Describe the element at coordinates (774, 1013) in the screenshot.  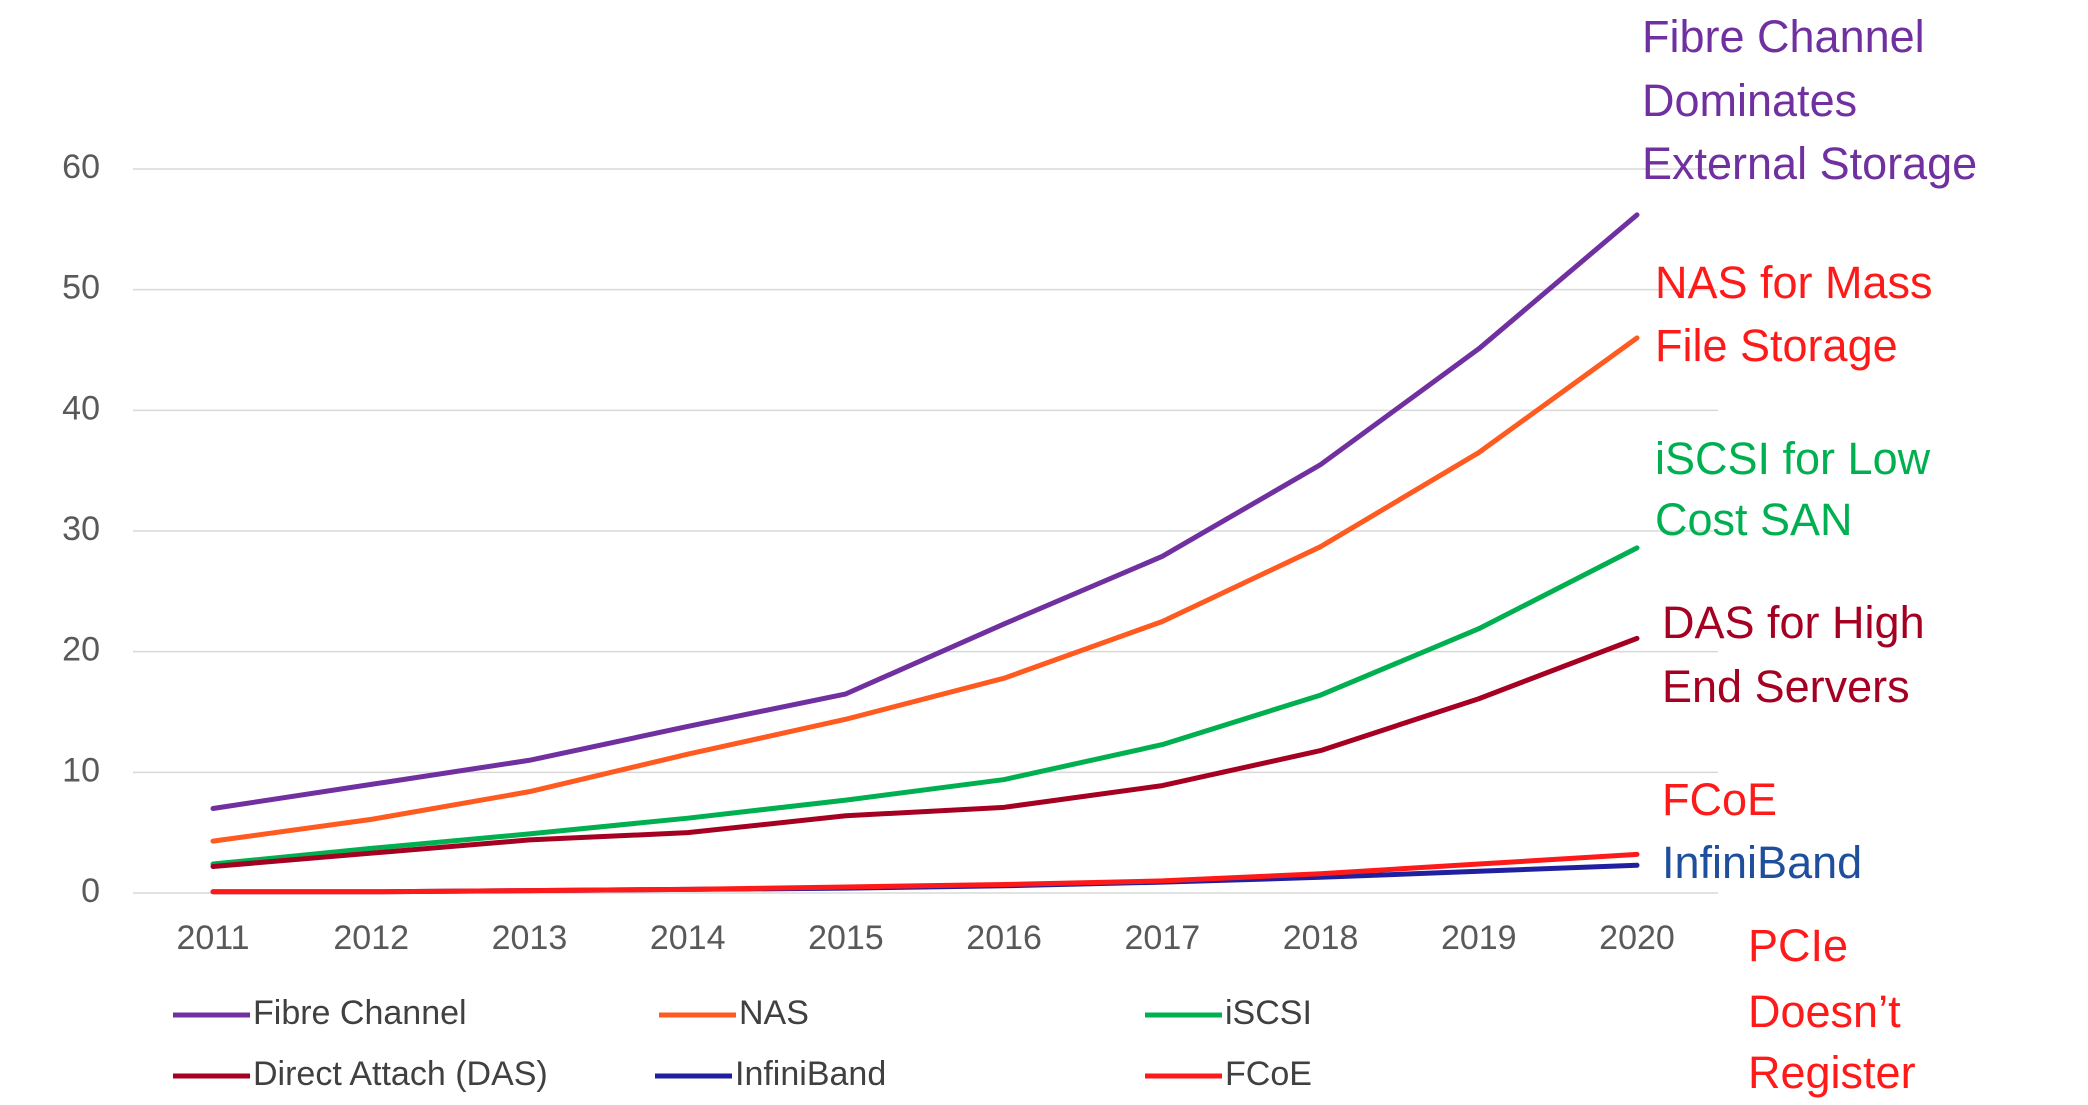
I see `legend-label: NAS` at that location.